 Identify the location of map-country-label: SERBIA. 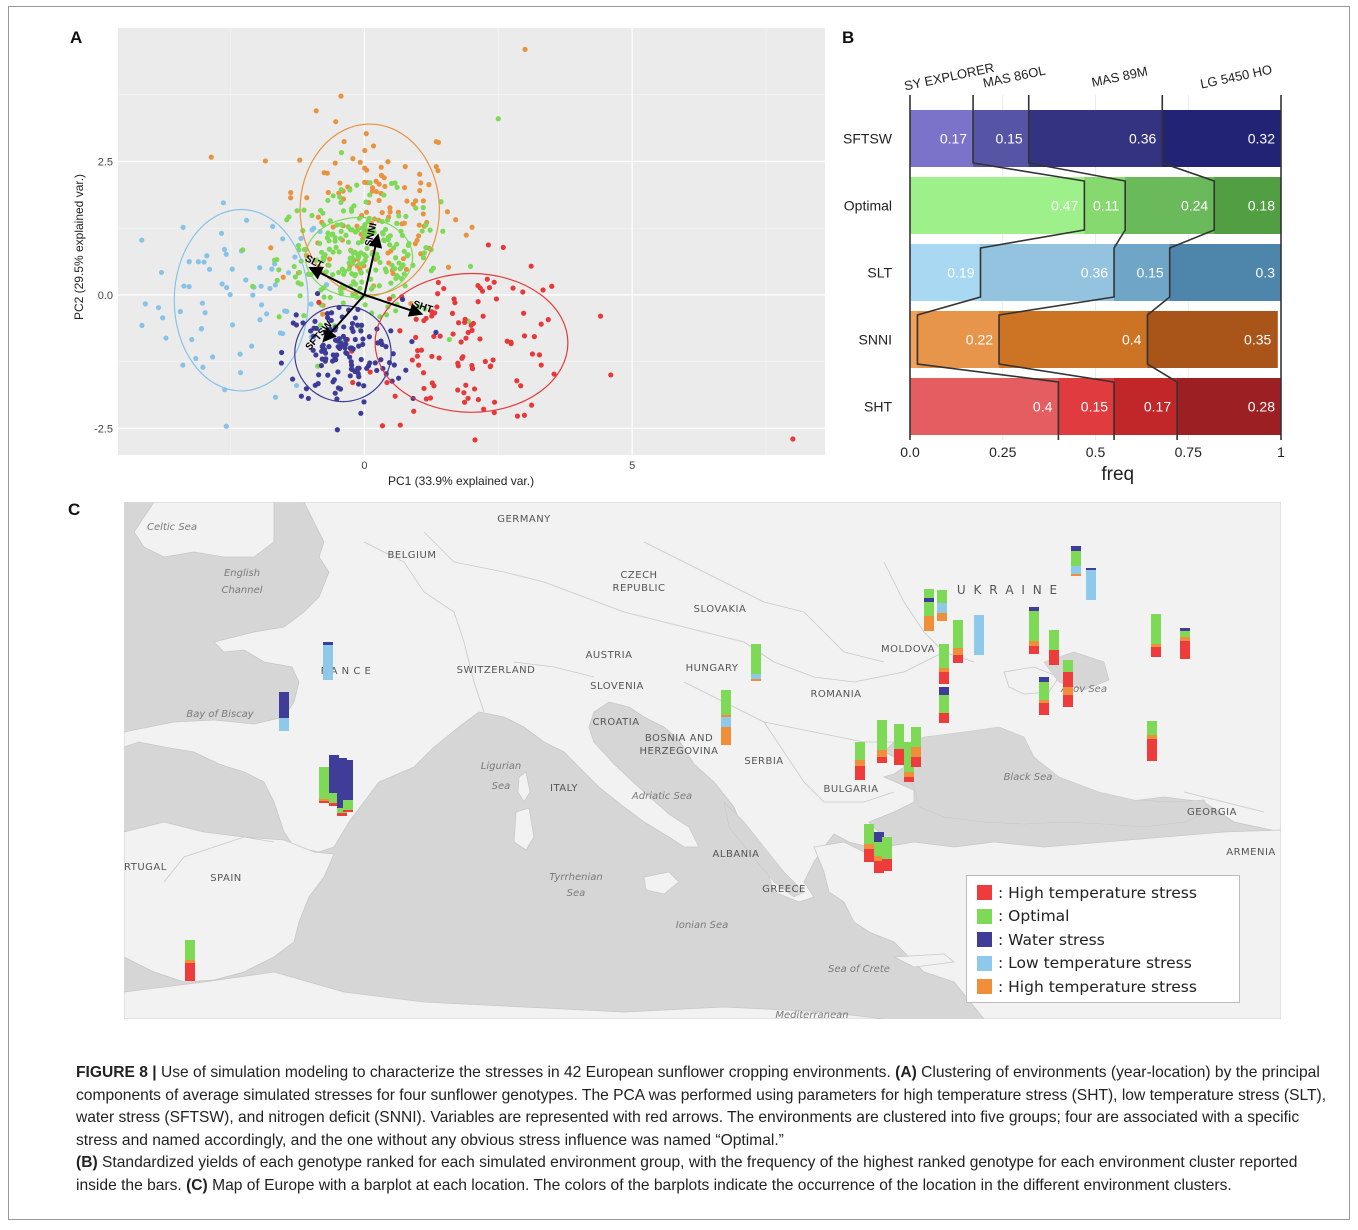
(763, 761).